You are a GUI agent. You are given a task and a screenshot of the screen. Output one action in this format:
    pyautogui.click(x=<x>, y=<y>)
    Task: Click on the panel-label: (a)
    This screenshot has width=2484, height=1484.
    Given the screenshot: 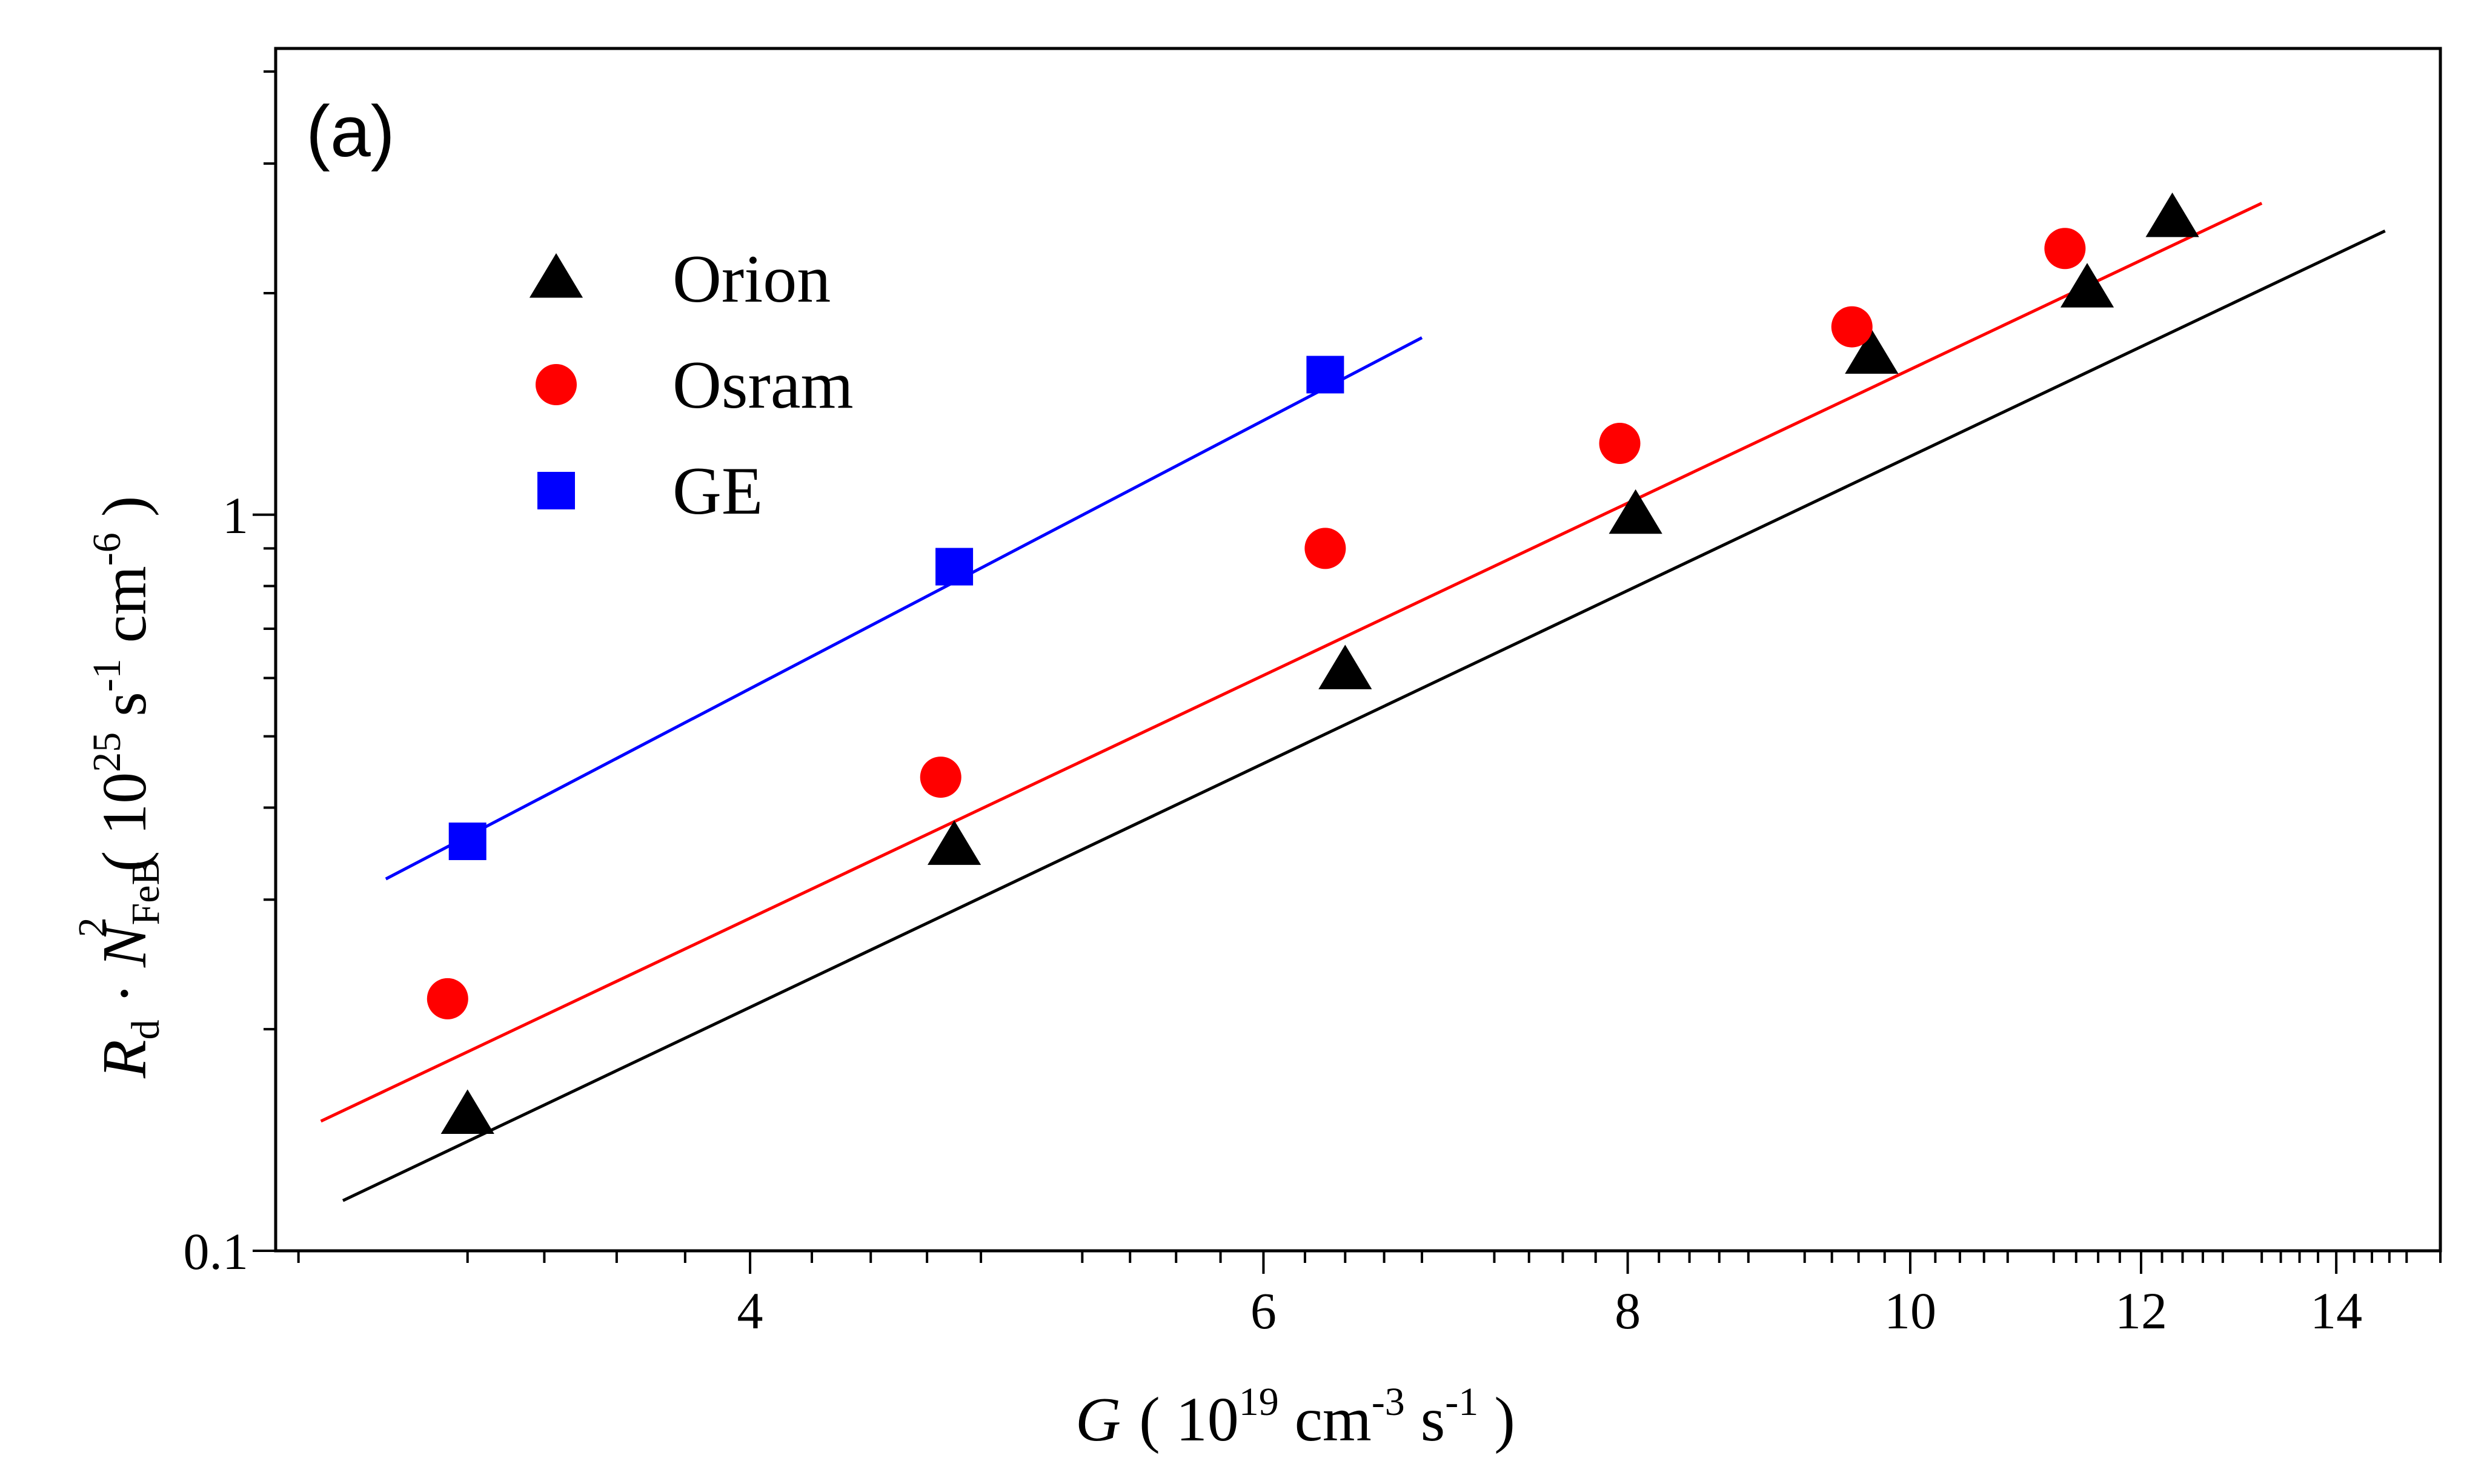 What is the action you would take?
    pyautogui.click(x=350, y=131)
    